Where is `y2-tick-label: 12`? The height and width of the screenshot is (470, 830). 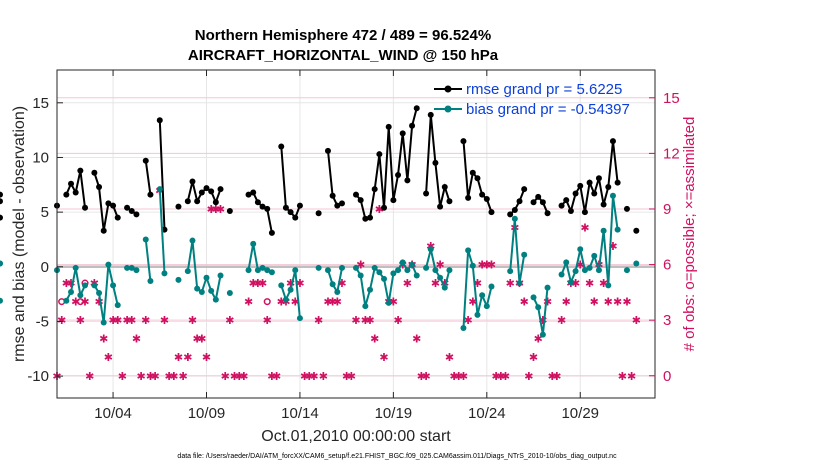 y2-tick-label: 12 is located at coordinates (671, 153).